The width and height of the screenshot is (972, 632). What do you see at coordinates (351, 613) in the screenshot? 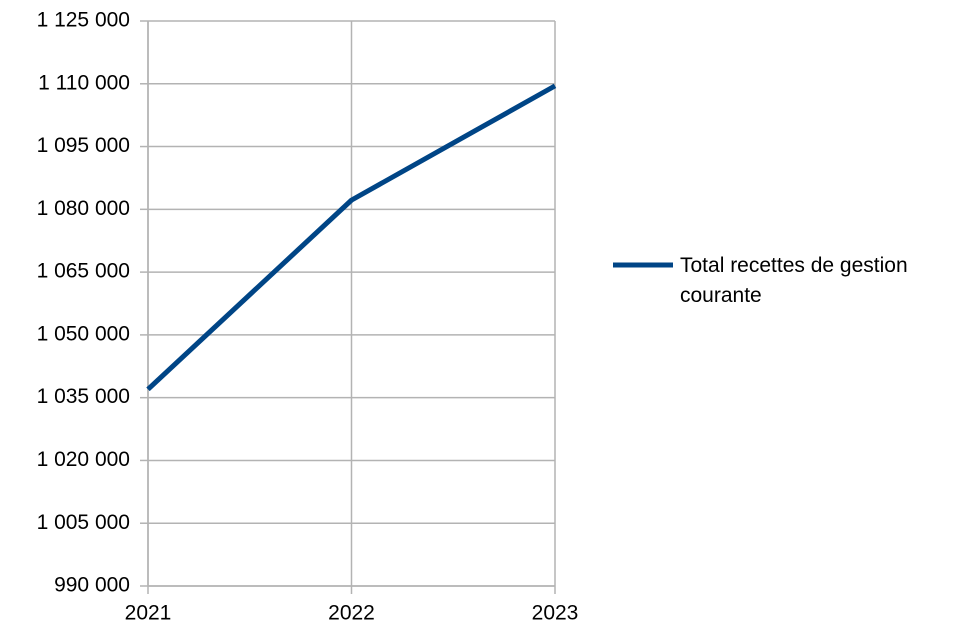
I see `x-tick-label: 2022` at bounding box center [351, 613].